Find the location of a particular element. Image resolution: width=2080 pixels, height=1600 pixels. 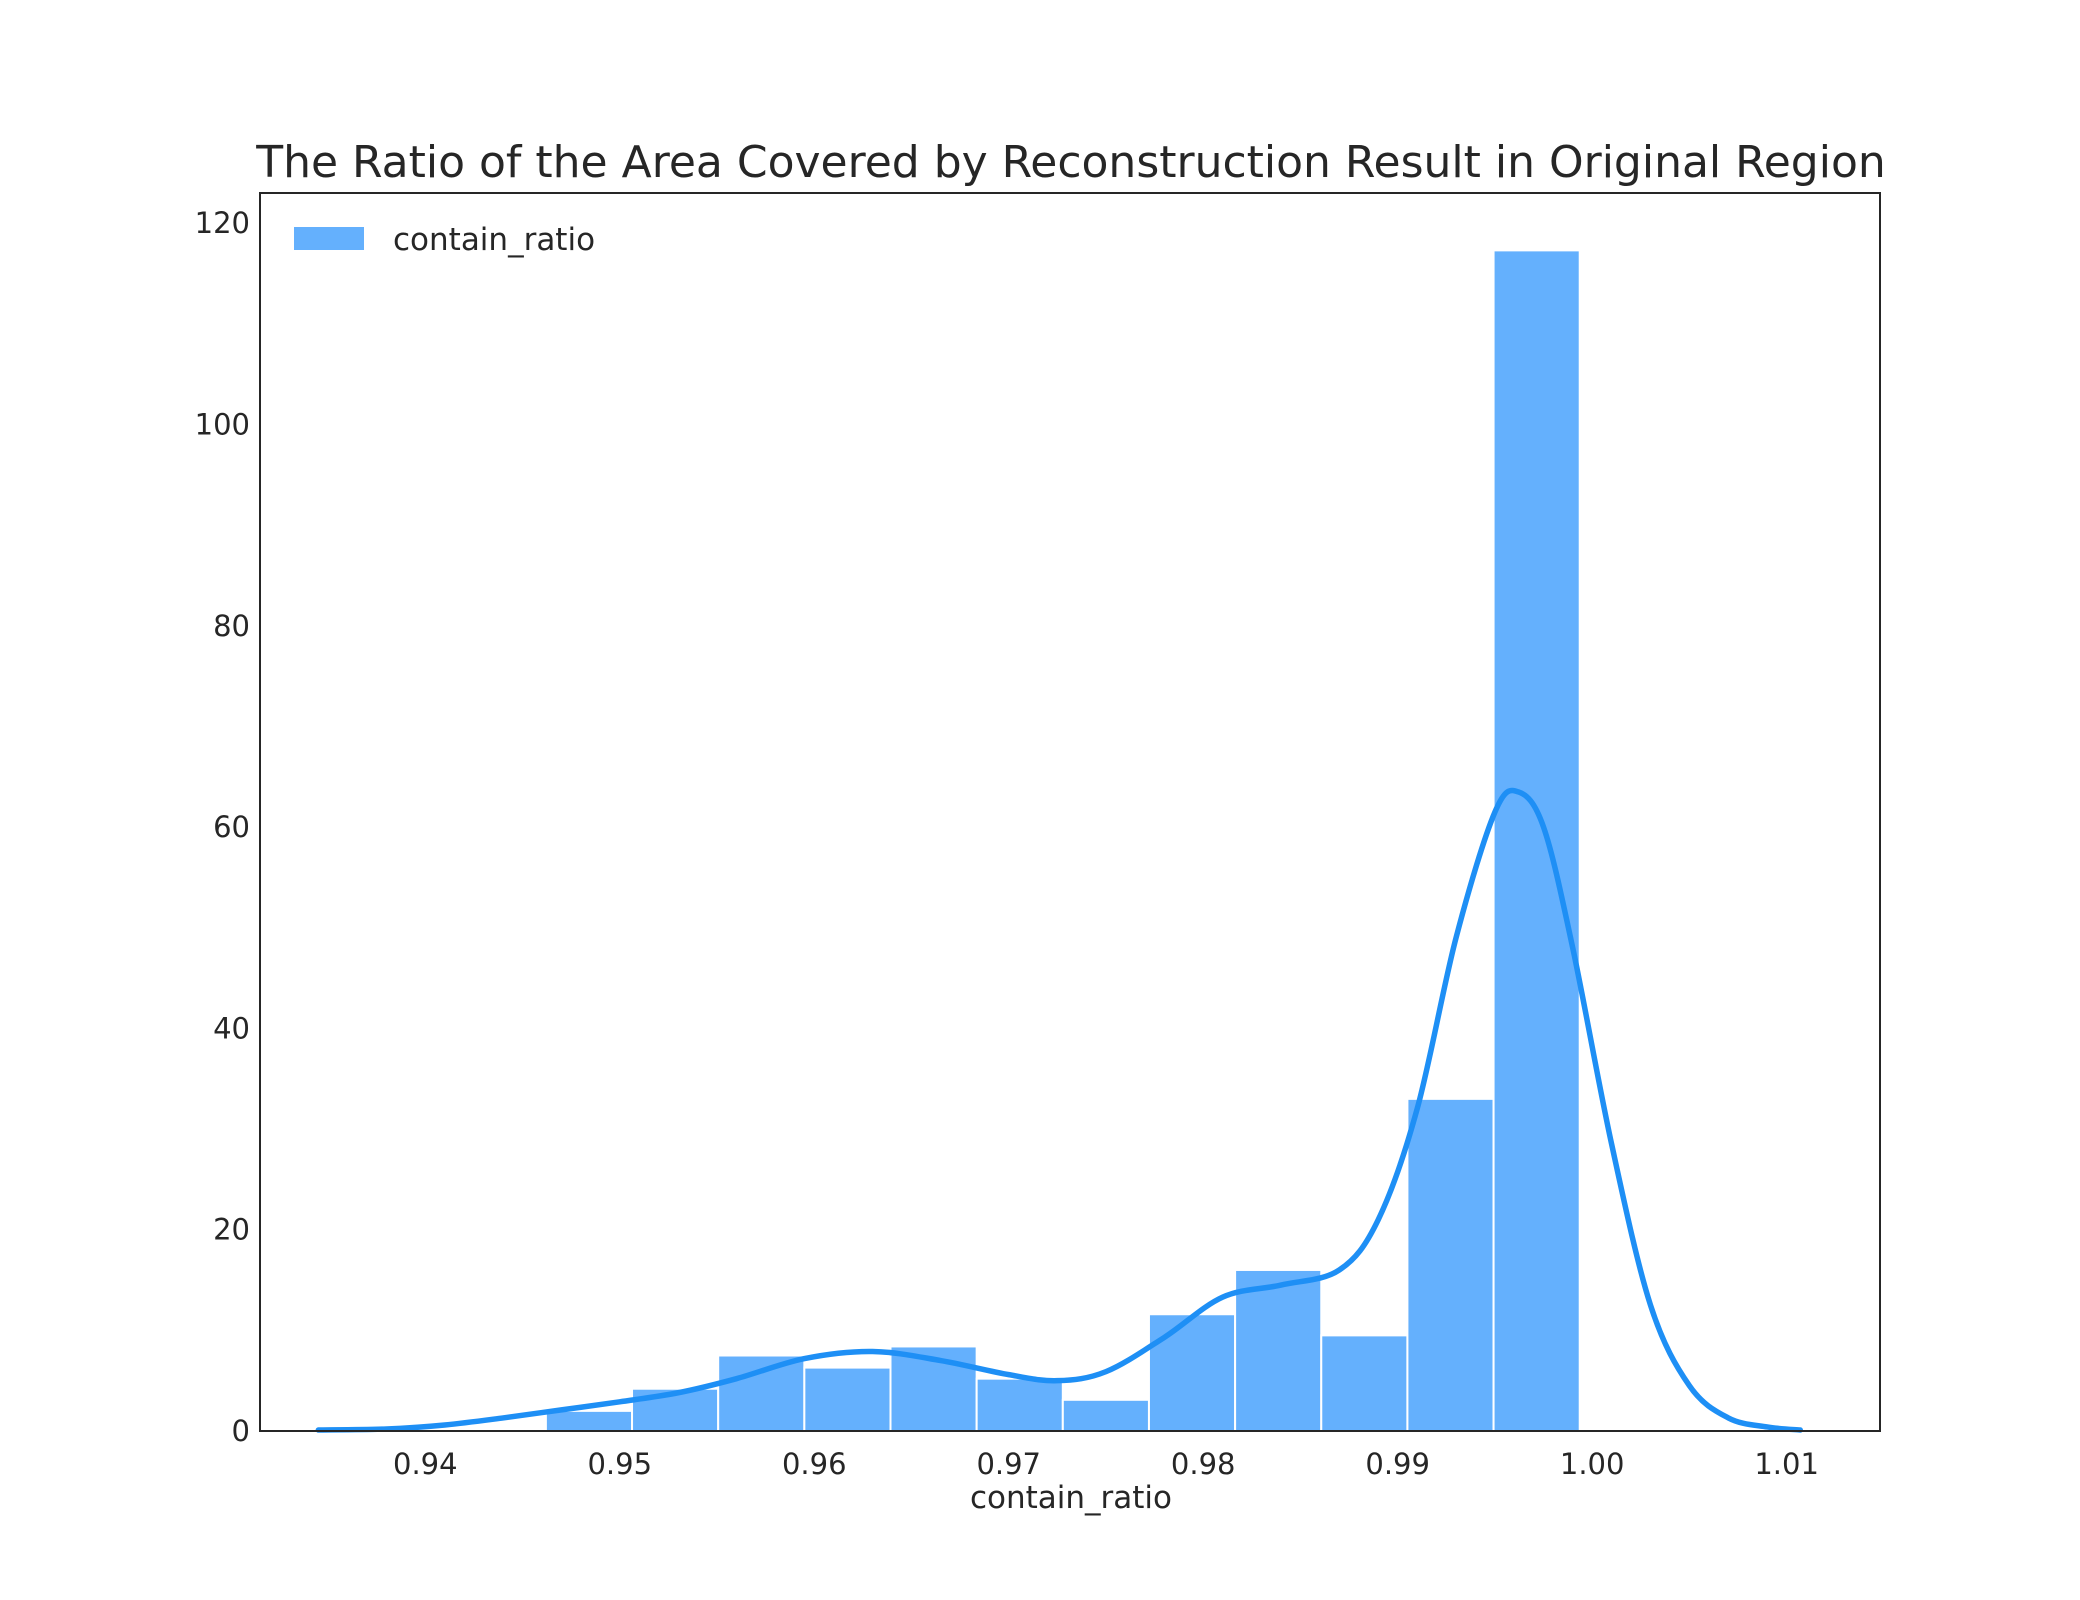

y-tick-label: 0 is located at coordinates (241, 1431).